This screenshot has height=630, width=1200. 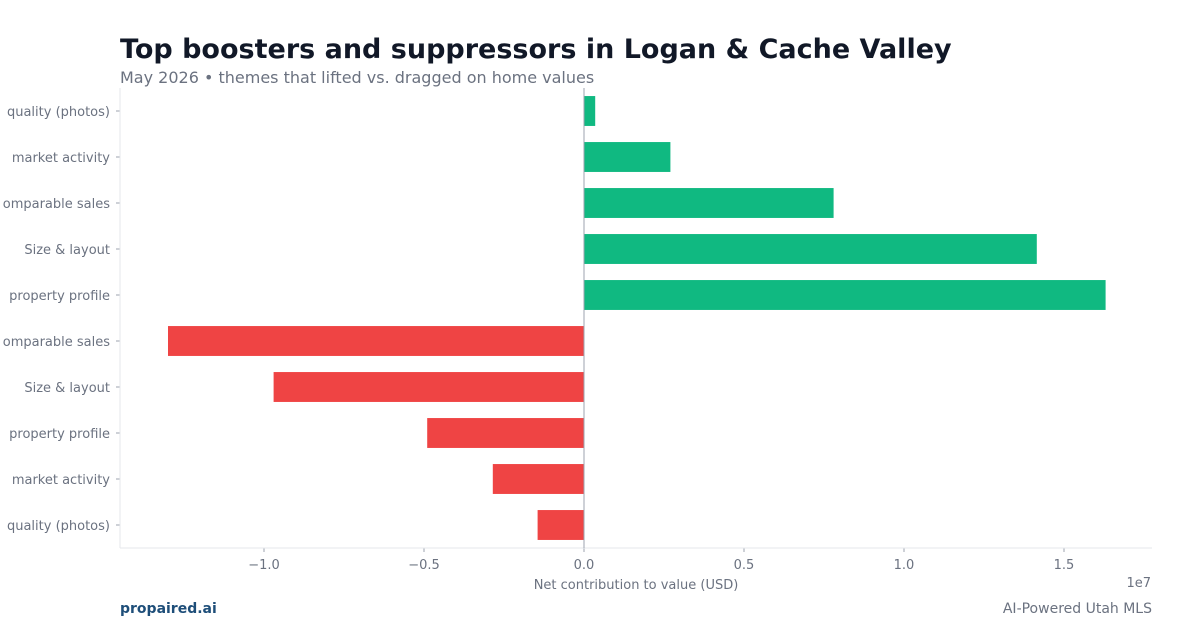 I want to click on x-tick-label: 1.5, so click(x=1064, y=565).